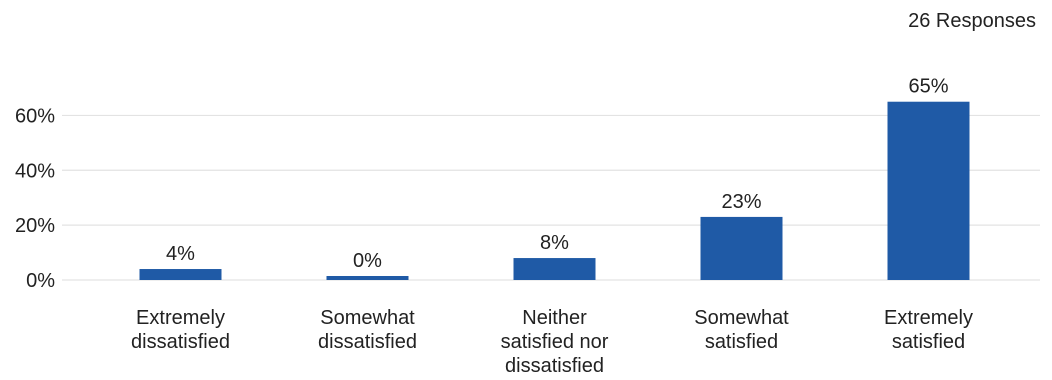 This screenshot has height=380, width=1052. Describe the element at coordinates (741, 202) in the screenshot. I see `bar-value-label: 23%` at that location.